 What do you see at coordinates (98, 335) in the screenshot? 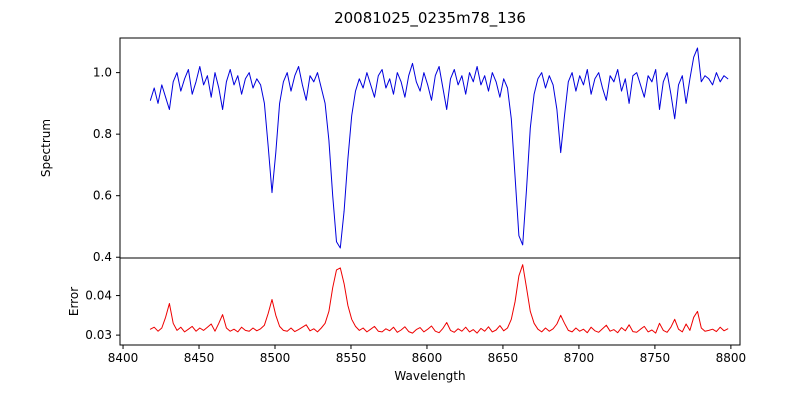
I see `y-tick-label: 0.03` at bounding box center [98, 335].